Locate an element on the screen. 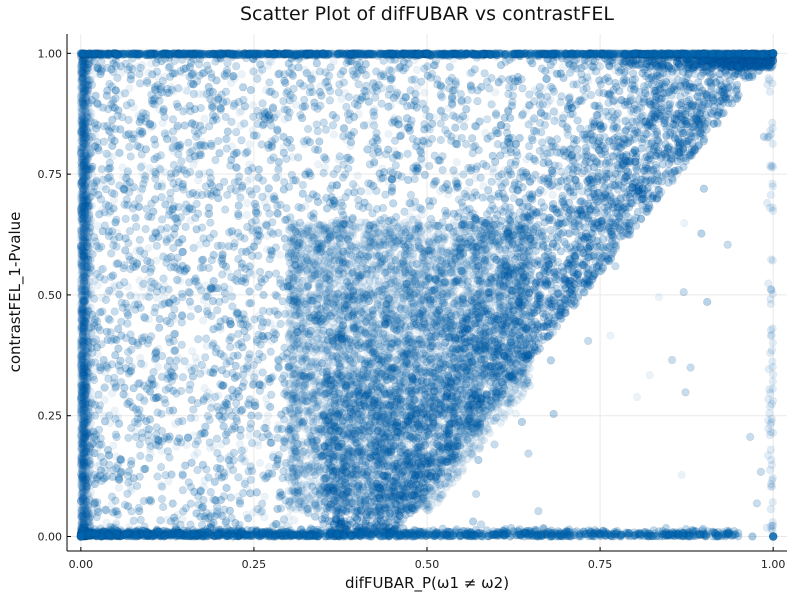 This screenshot has width=800, height=600. x-axis-label: difFUBAR_P(ω1 ≠ ω2) is located at coordinates (427, 583).